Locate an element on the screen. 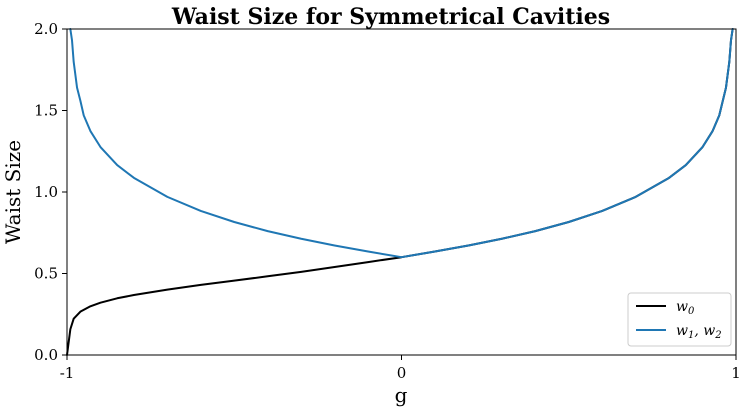 The width and height of the screenshot is (747, 412). x-tick-label: -1 is located at coordinates (67, 373).